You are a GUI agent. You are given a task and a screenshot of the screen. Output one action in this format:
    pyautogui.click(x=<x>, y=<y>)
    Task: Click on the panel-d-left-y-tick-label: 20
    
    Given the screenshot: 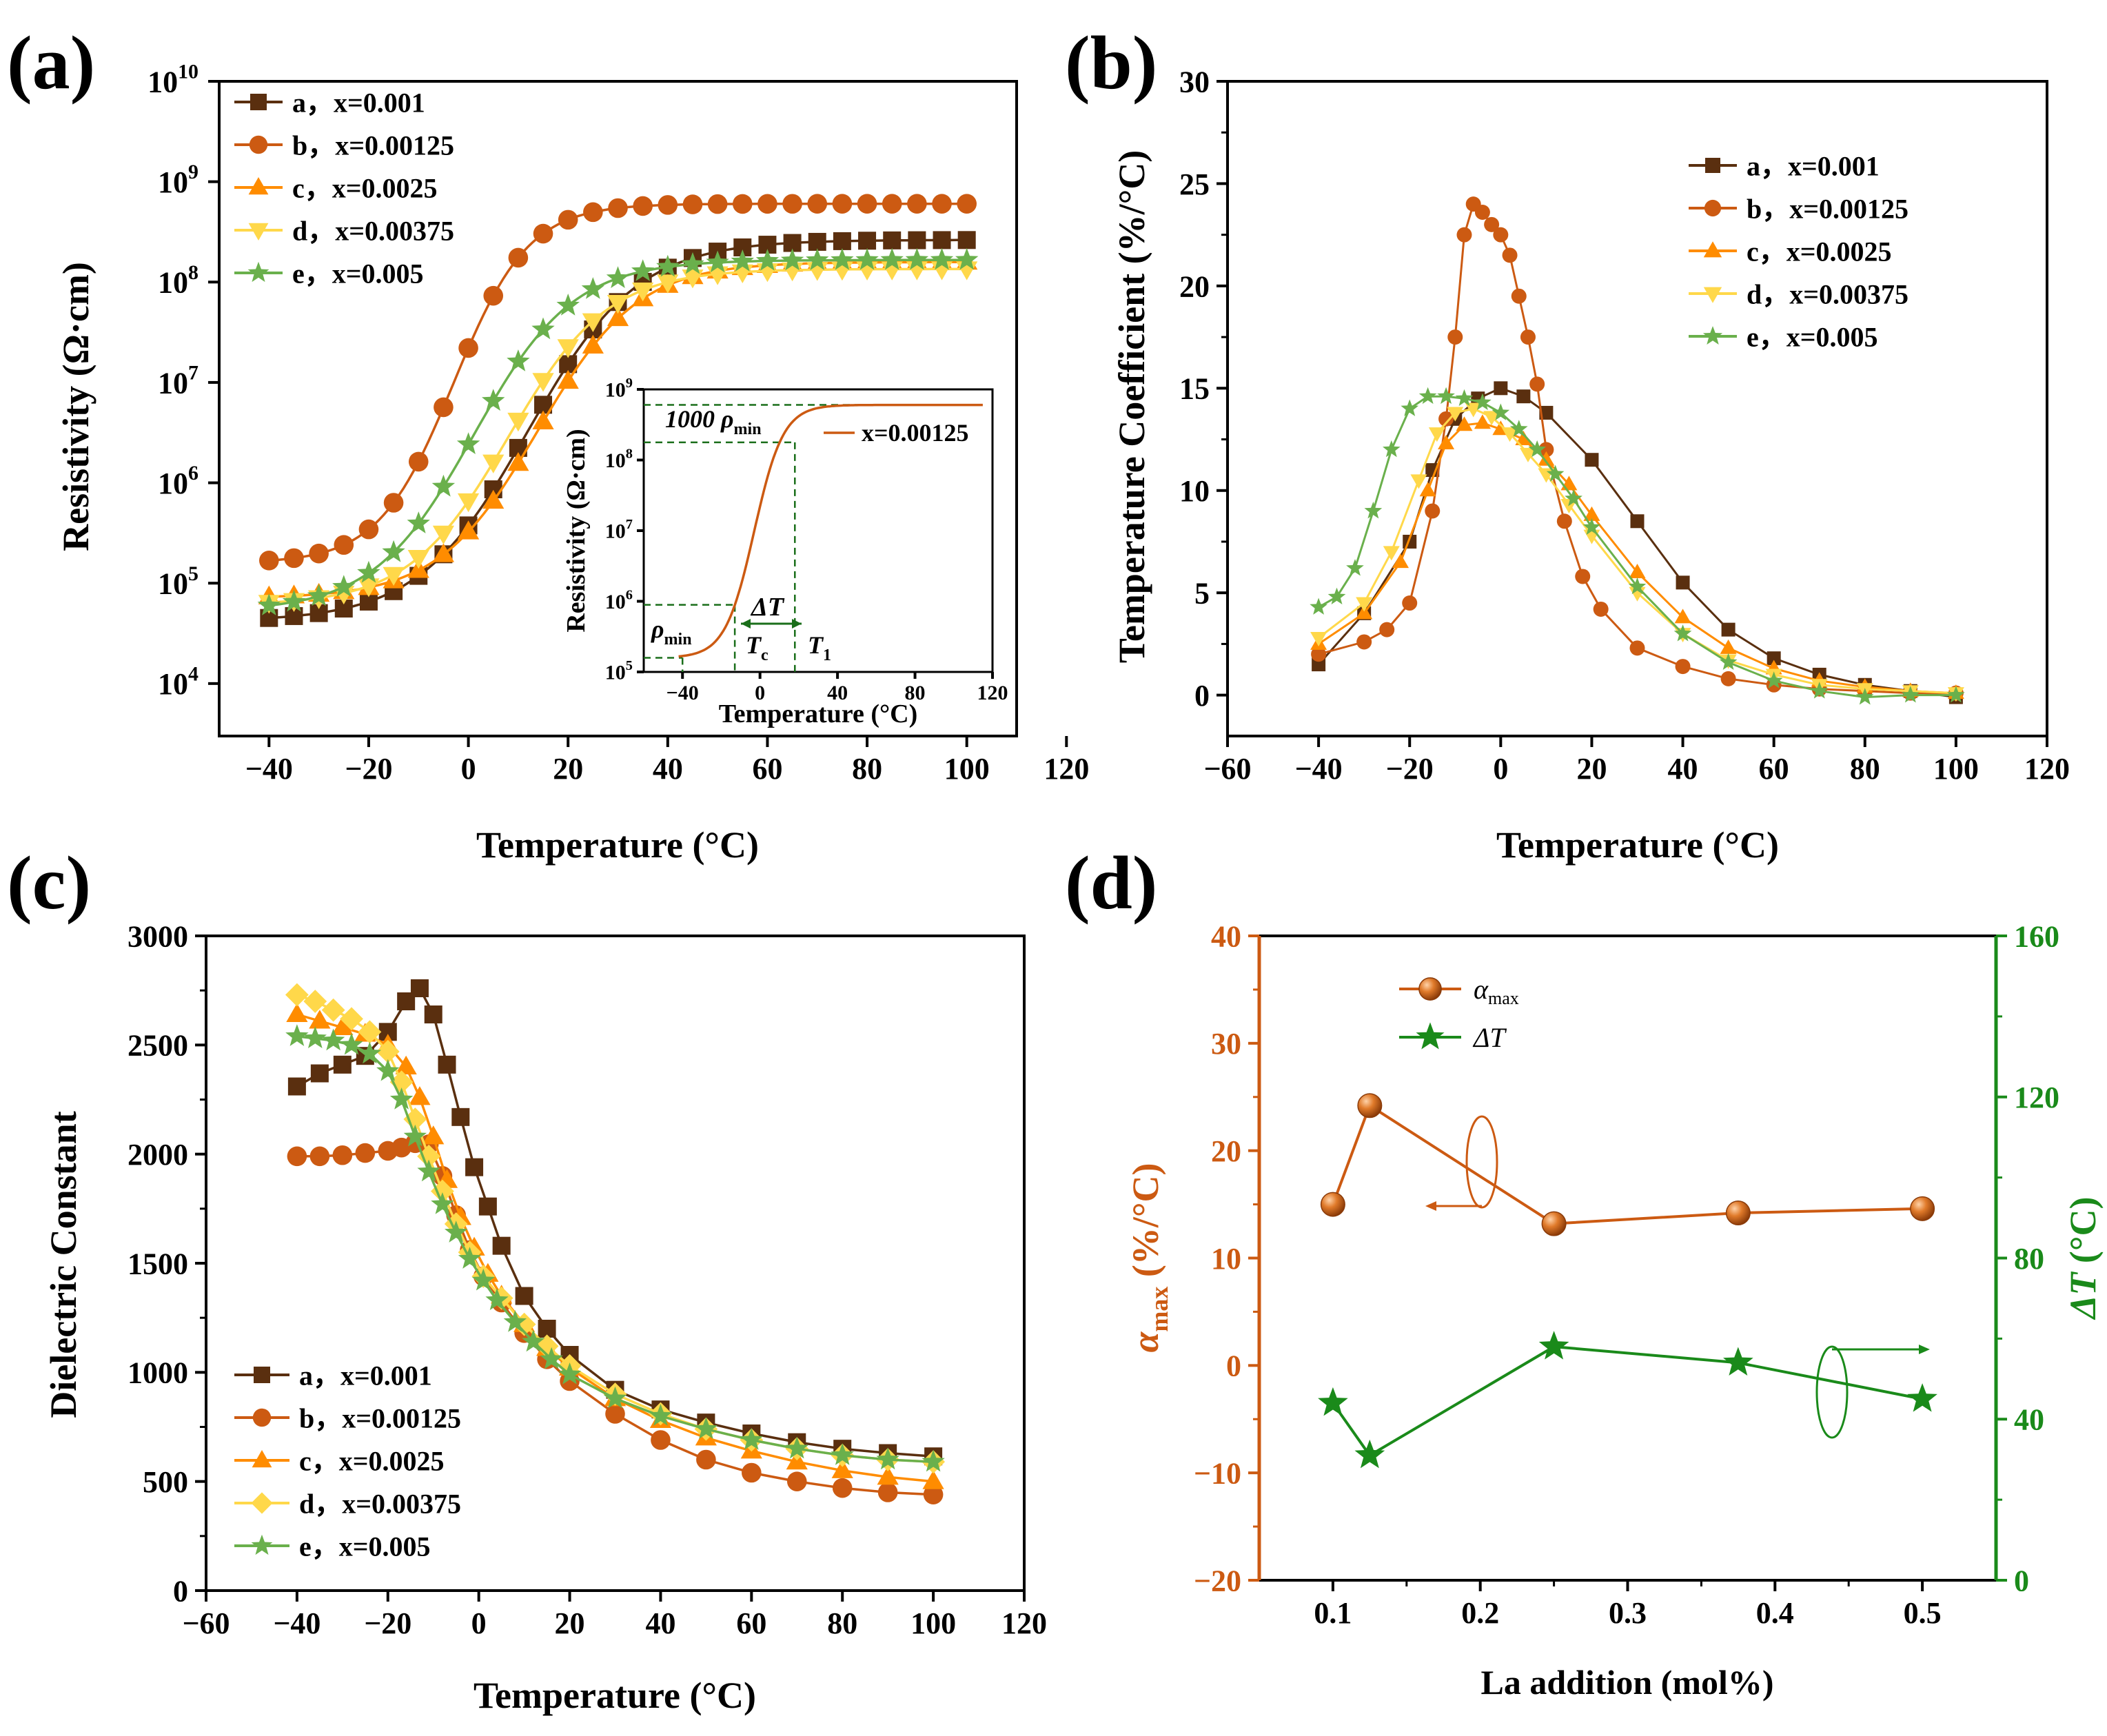 What is the action you would take?
    pyautogui.click(x=1226, y=1151)
    